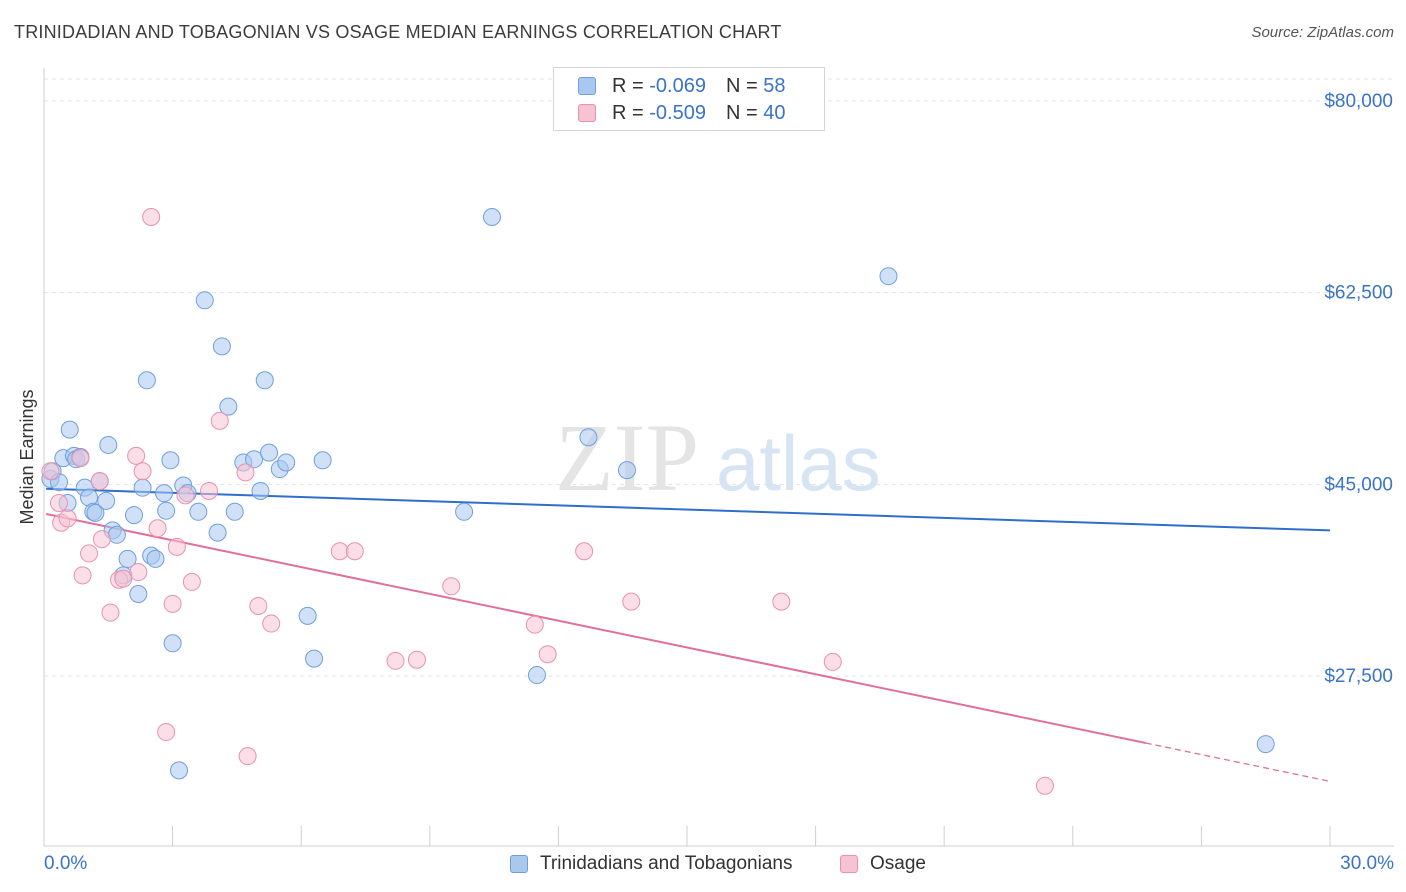 The image size is (1406, 892). What do you see at coordinates (1358, 101) in the screenshot?
I see `y-tick-label: $80,000` at bounding box center [1358, 101].